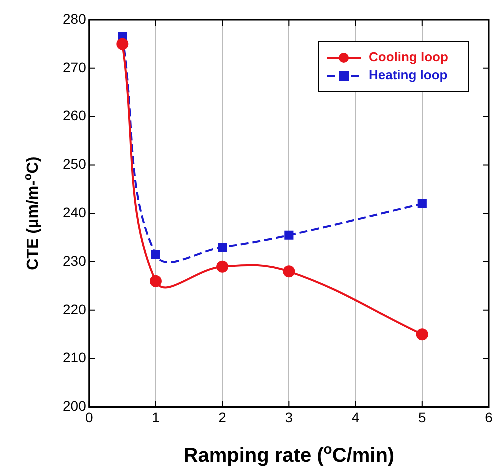 The width and height of the screenshot is (496, 470). Describe the element at coordinates (75, 358) in the screenshot. I see `y-tick-label: 210` at that location.